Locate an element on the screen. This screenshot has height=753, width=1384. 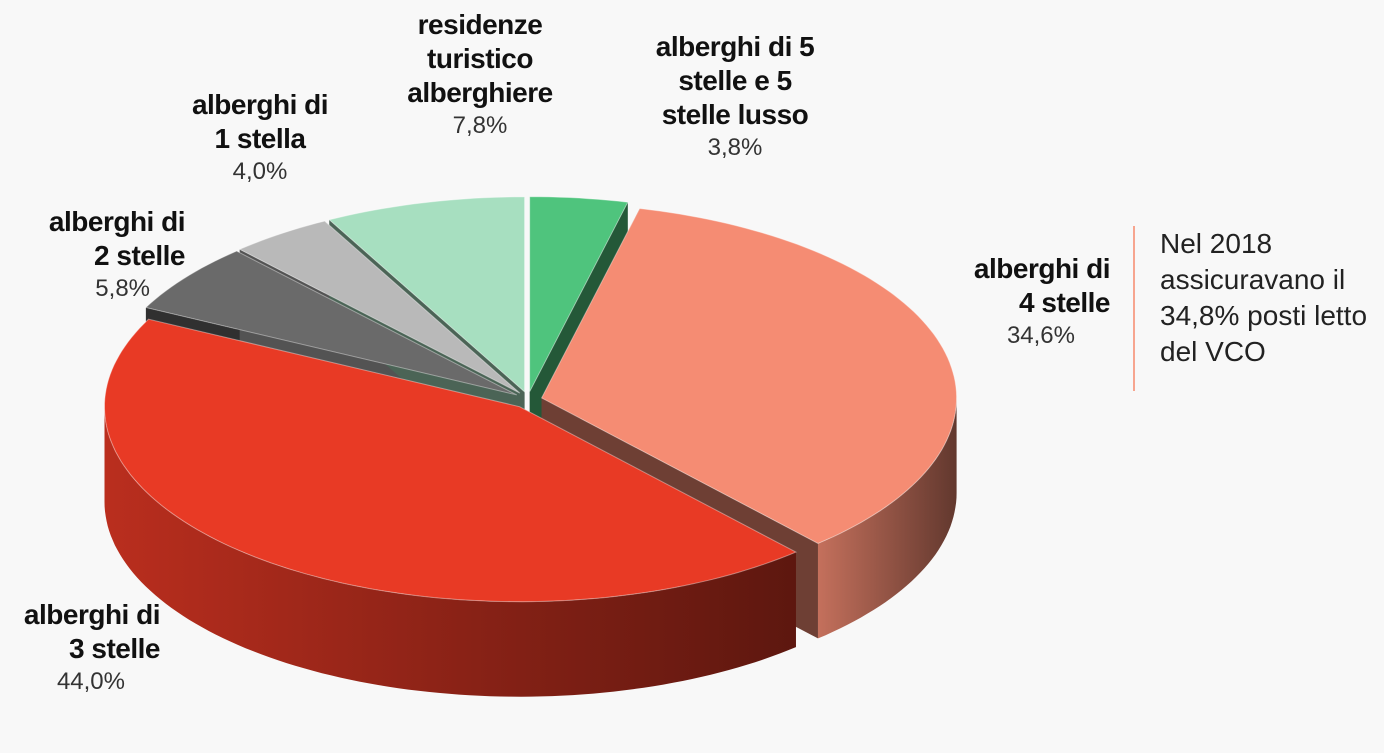
value-label: 44,0% is located at coordinates (90, 681).